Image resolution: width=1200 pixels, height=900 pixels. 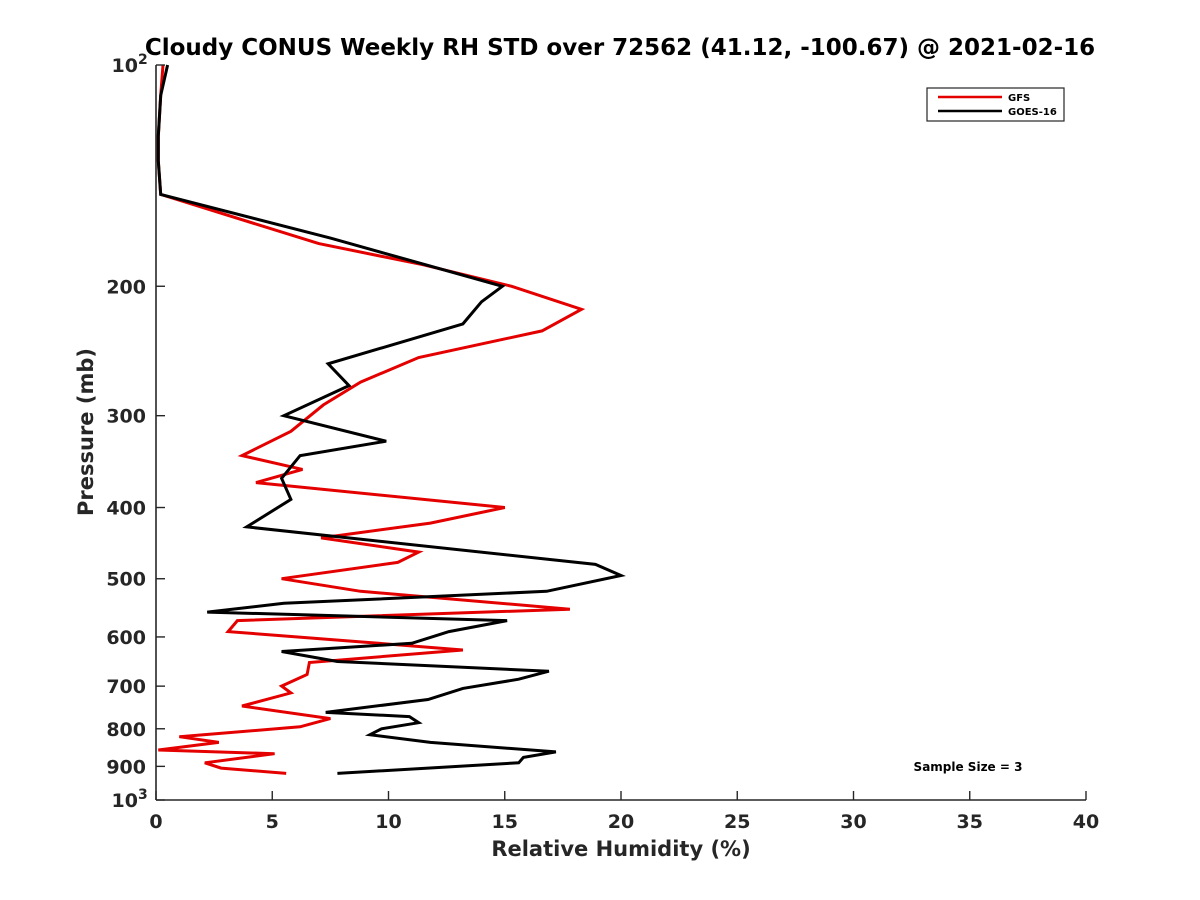 What do you see at coordinates (505, 822) in the screenshot?
I see `x-tick-label: 15` at bounding box center [505, 822].